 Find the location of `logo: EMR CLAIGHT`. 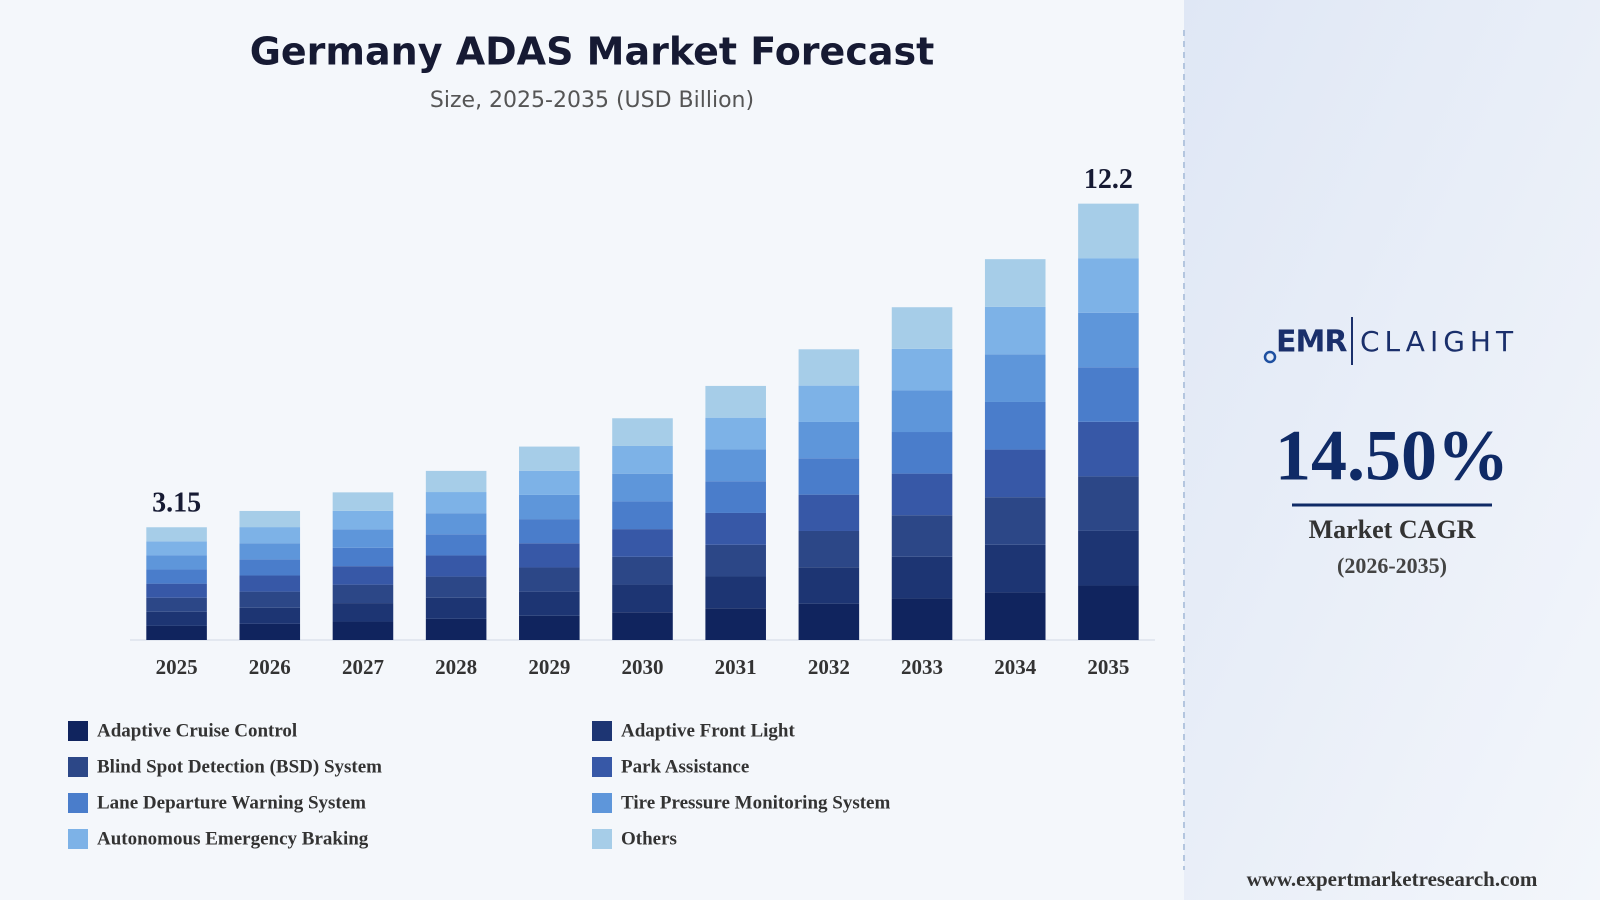

logo: EMR CLAIGHT is located at coordinates (1390, 341).